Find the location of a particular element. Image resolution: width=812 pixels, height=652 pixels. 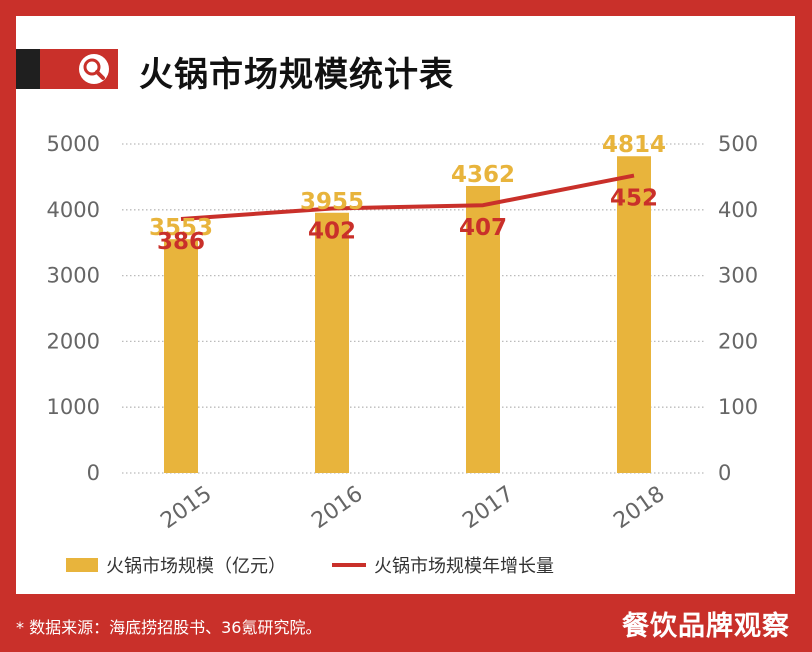

brand-logo-text: 餐饮品牌观察 is located at coordinates (706, 626).